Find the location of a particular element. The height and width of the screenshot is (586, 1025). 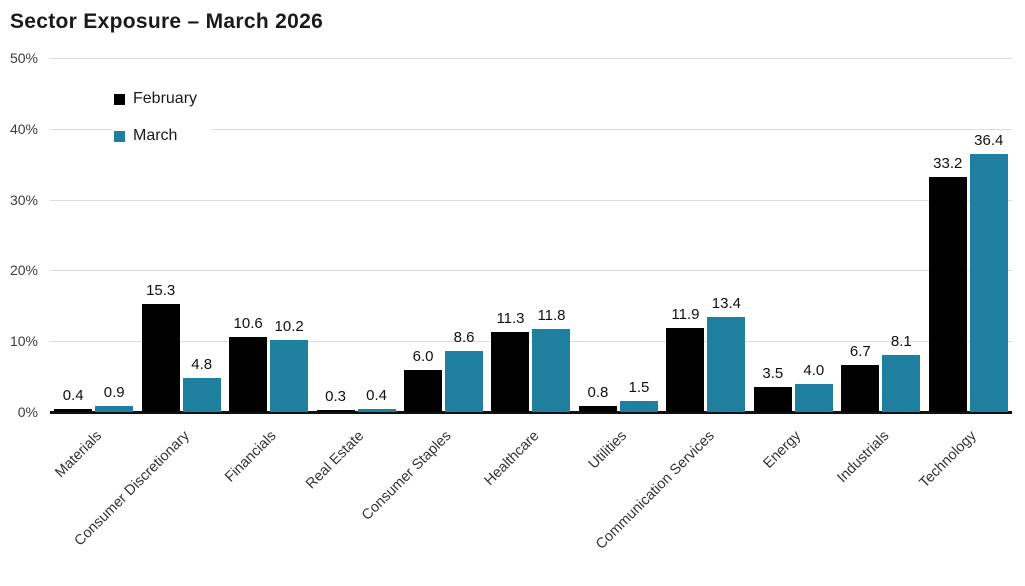

x-category-label: Technology is located at coordinates (948, 460).